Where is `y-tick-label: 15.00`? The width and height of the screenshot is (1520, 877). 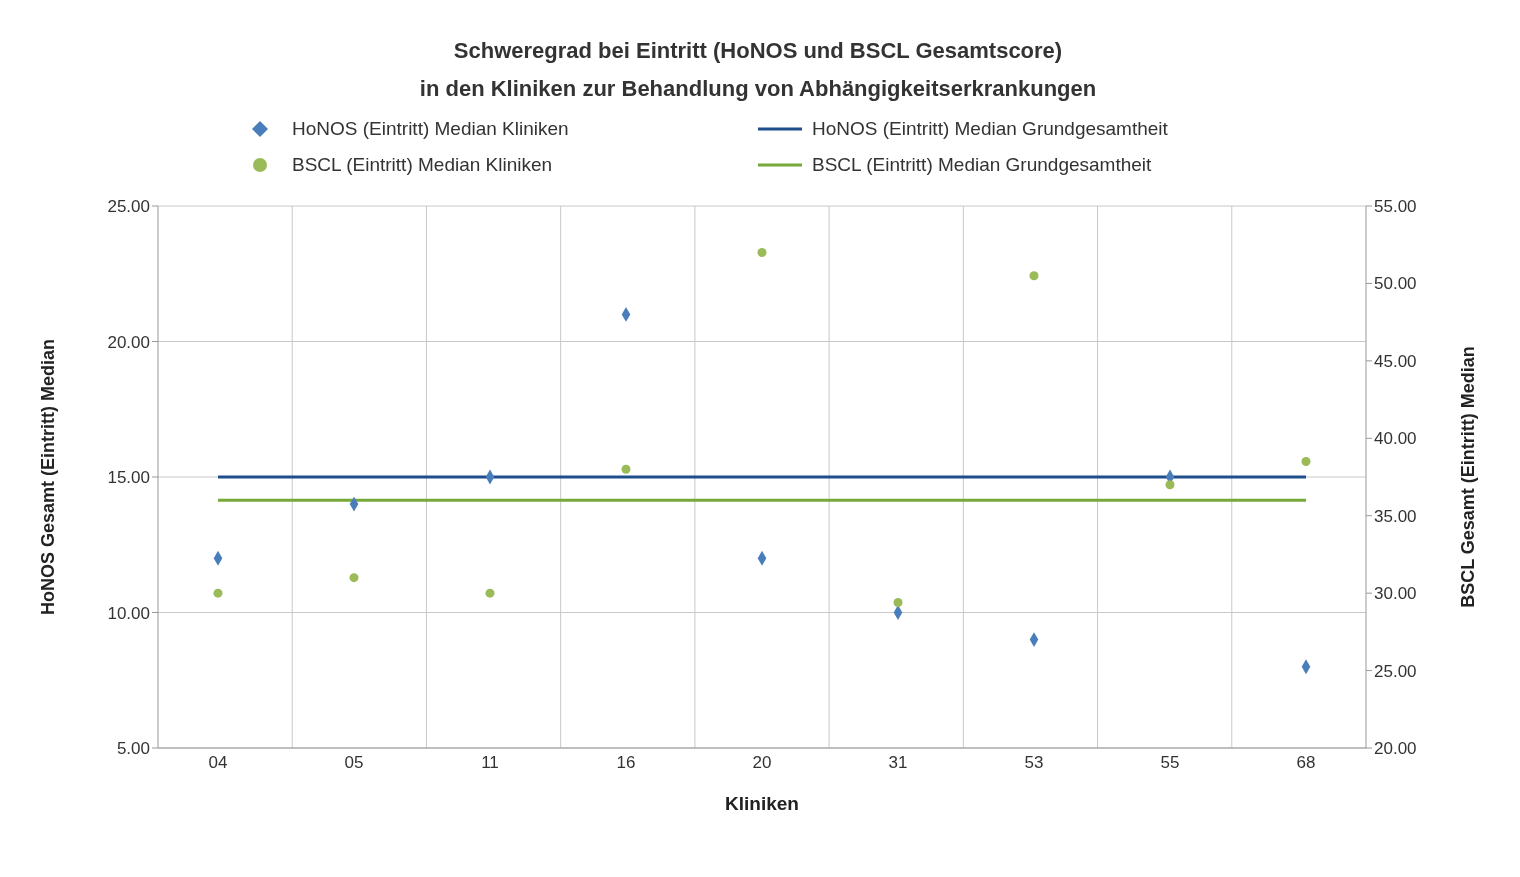 y-tick-label: 15.00 is located at coordinates (128, 478).